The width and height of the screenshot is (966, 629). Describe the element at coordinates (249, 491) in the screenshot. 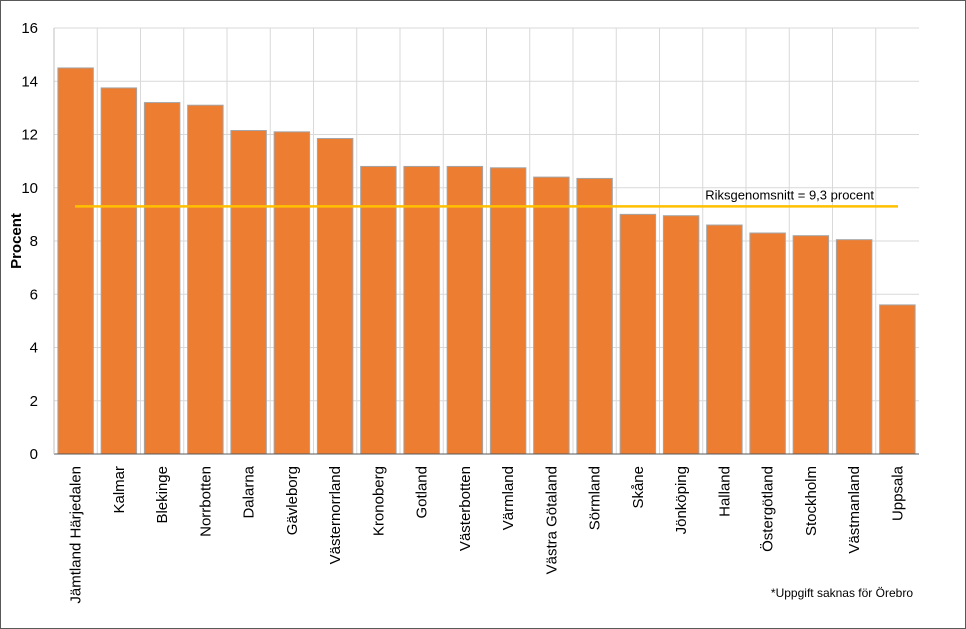

I see `x-tick-label: Dalarna` at that location.